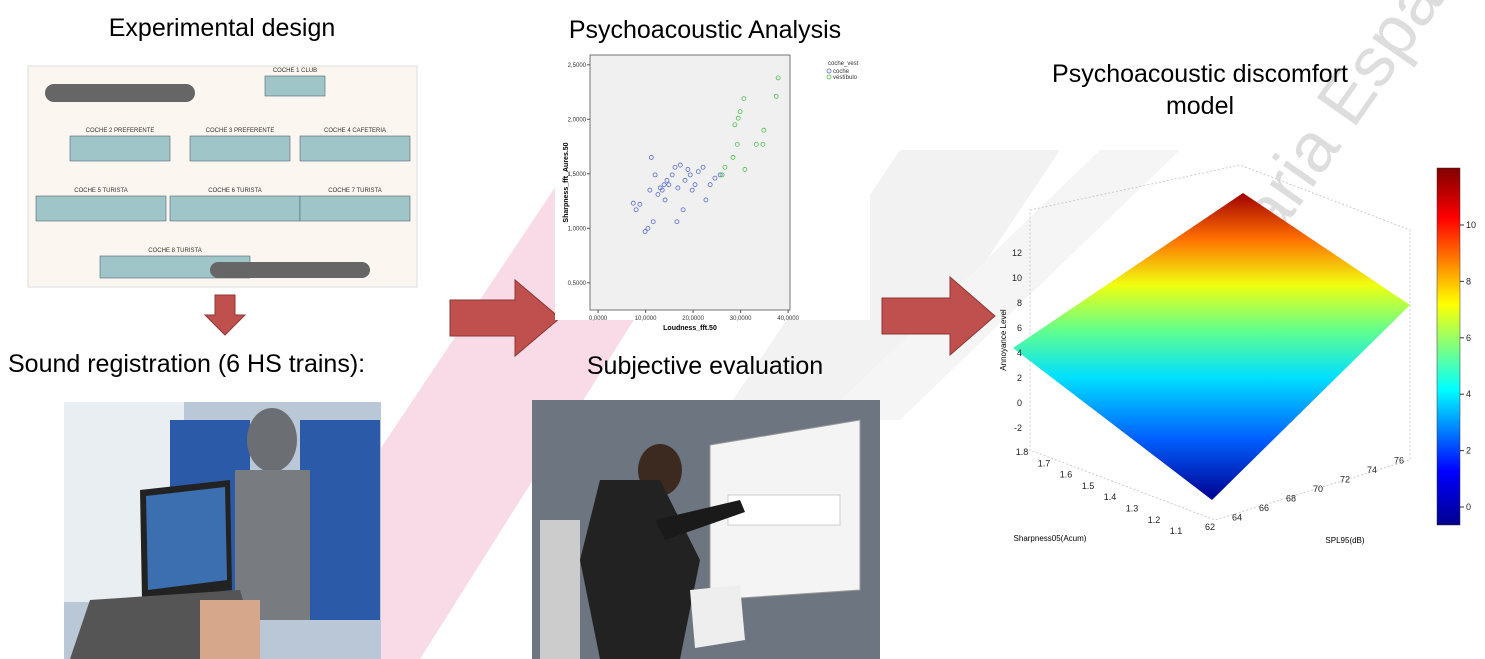 The image size is (1485, 659). I want to click on car-label: COCHE 1 CLUB, so click(295, 71).